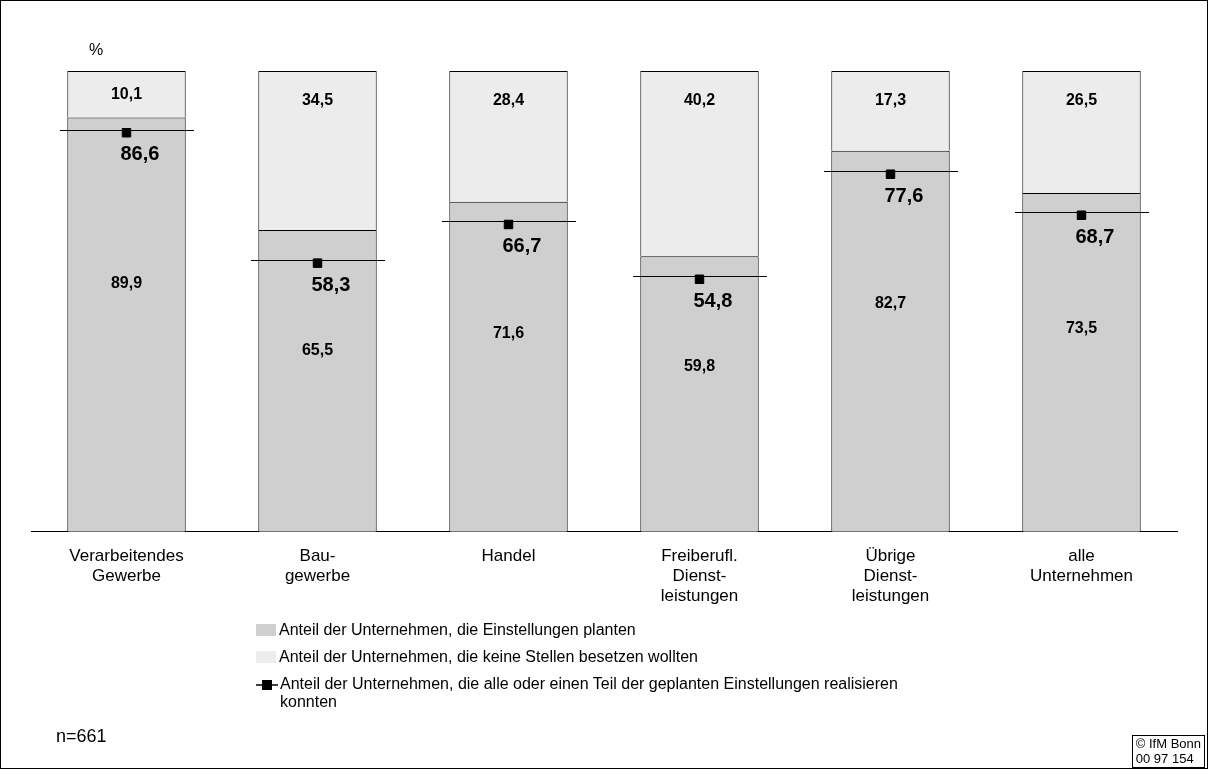  Describe the element at coordinates (508, 555) in the screenshot. I see `x-tick-label: Handel` at that location.